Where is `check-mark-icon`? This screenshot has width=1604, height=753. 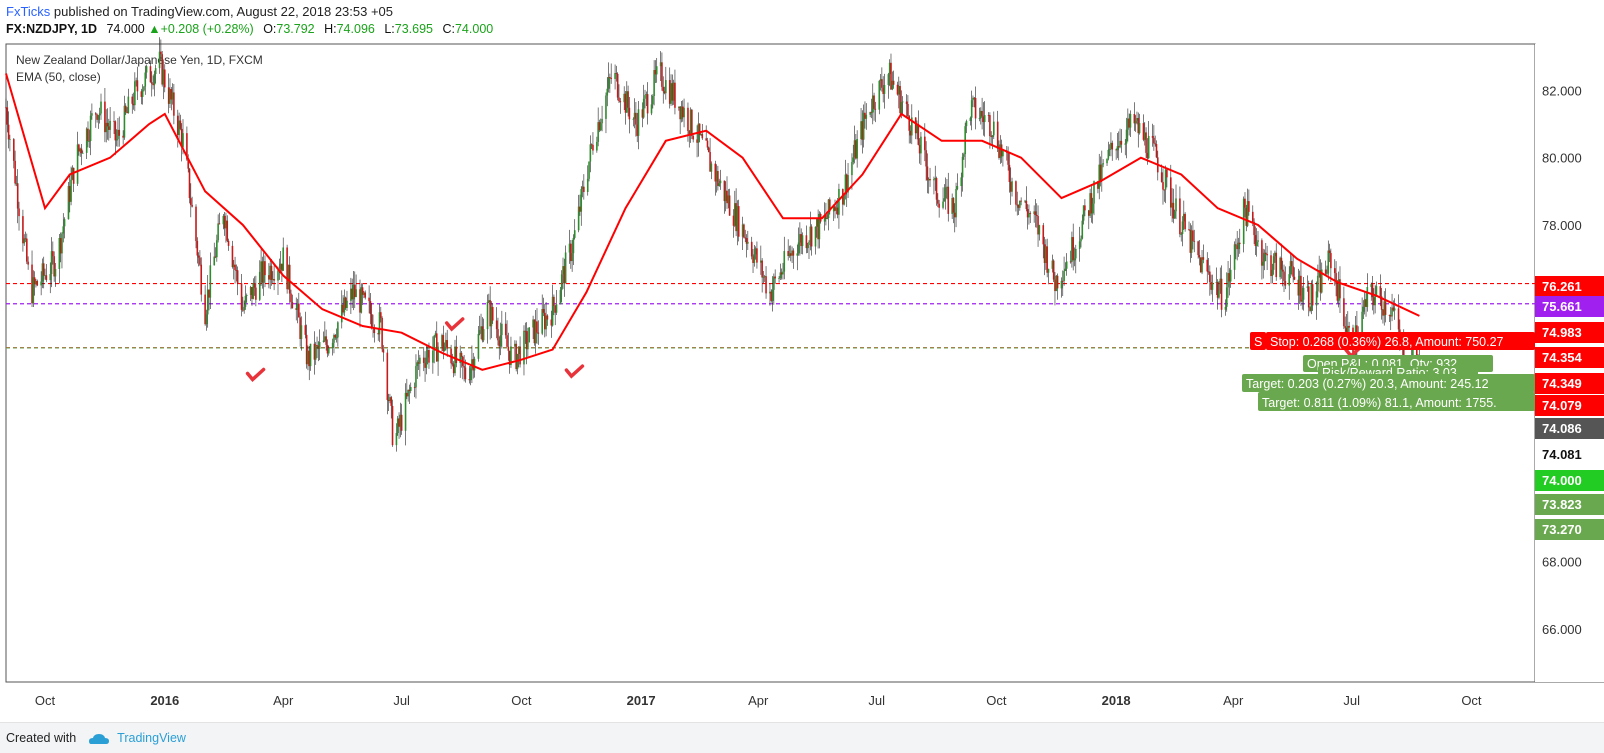 check-mark-icon is located at coordinates (255, 375).